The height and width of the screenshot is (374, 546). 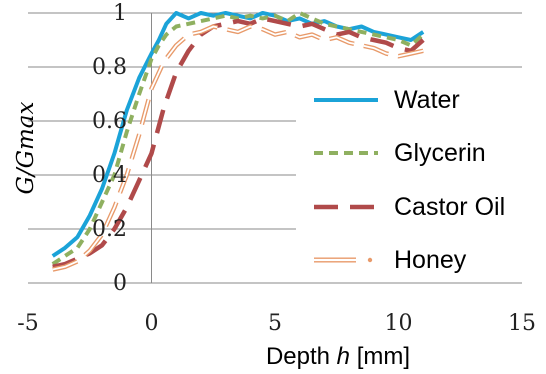 I want to click on y-tick-label: 0, so click(x=120, y=283).